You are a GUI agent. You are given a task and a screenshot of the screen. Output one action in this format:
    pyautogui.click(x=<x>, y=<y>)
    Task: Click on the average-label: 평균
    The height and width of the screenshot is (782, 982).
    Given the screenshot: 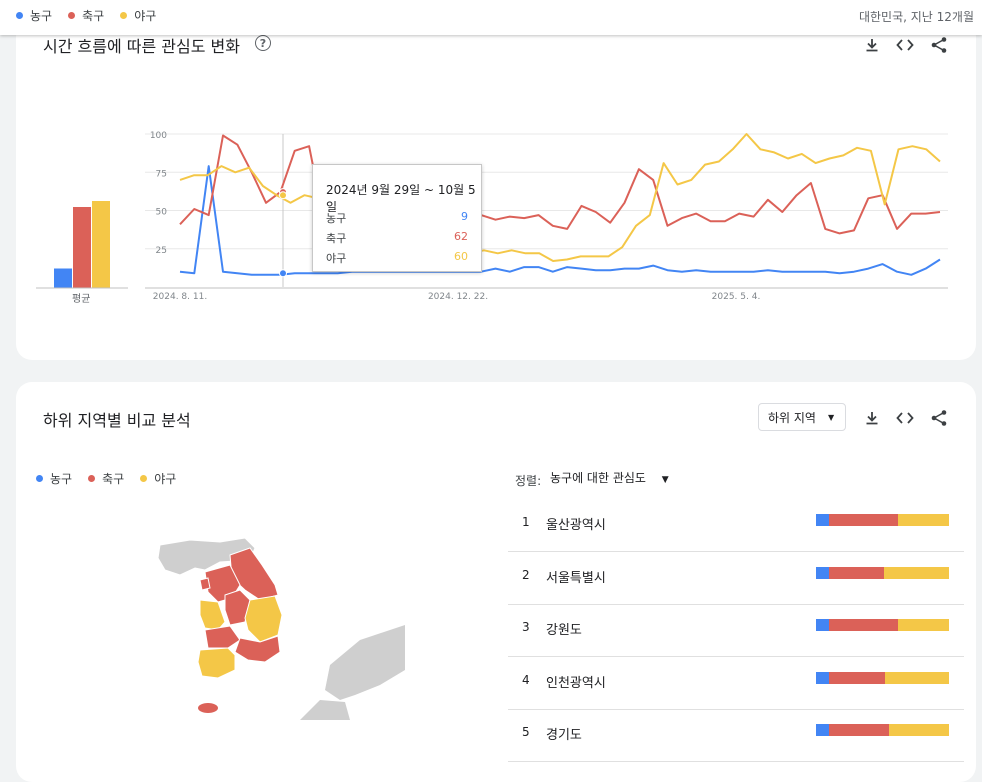 What is the action you would take?
    pyautogui.click(x=81, y=299)
    